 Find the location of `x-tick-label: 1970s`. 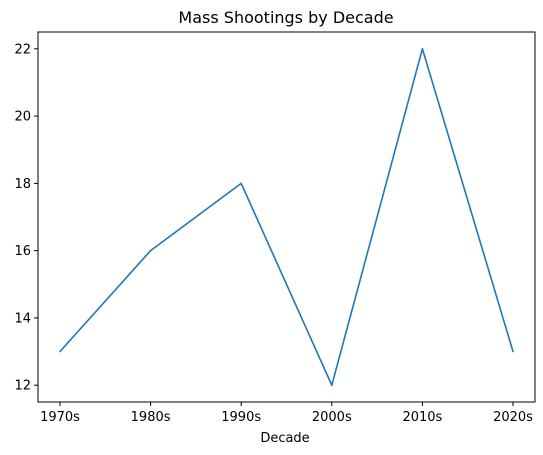

x-tick-label: 1970s is located at coordinates (60, 417).